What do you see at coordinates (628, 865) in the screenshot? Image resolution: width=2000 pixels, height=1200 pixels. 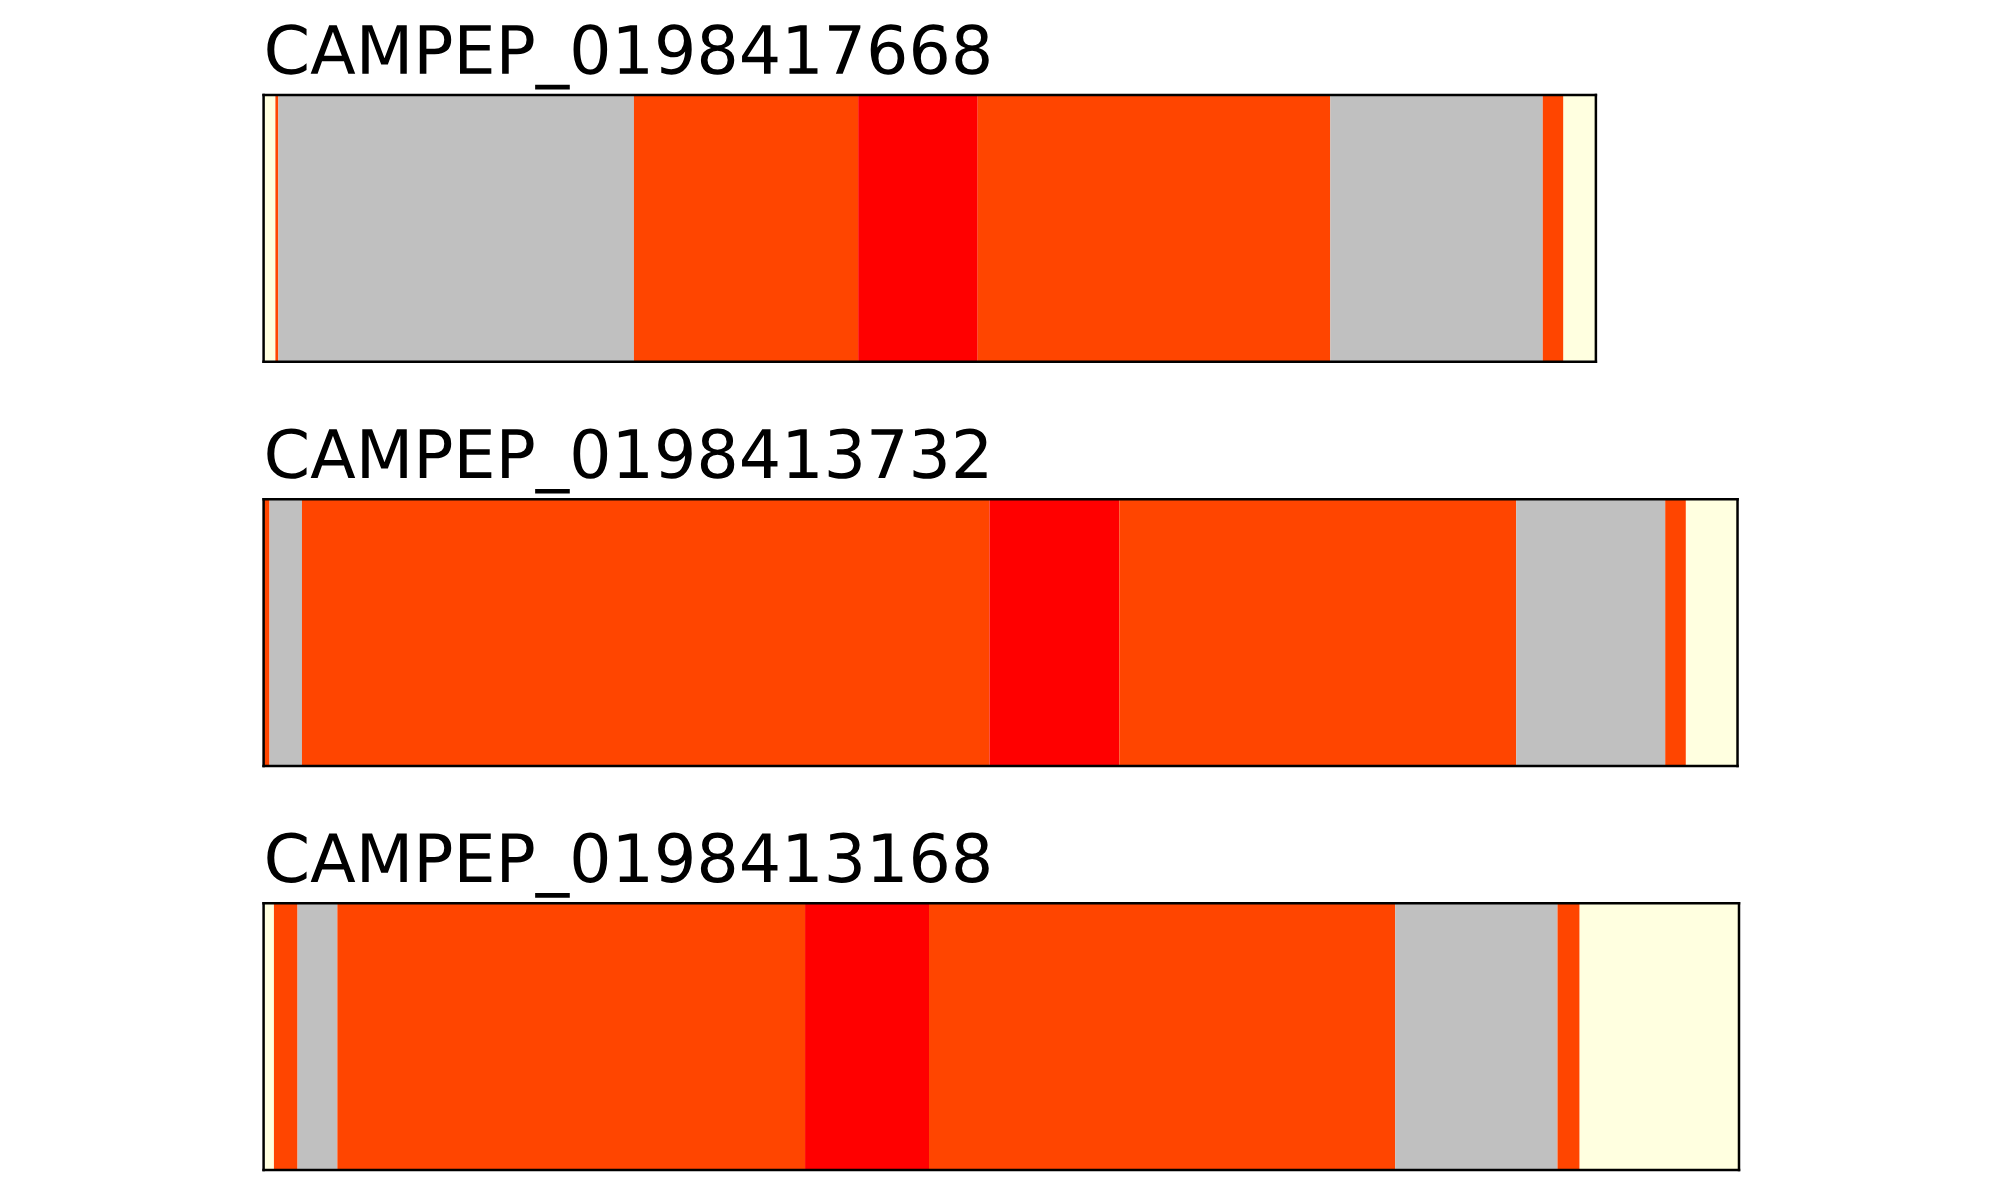 I see `y-tick-label: CAMPEP_0198413168` at bounding box center [628, 865].